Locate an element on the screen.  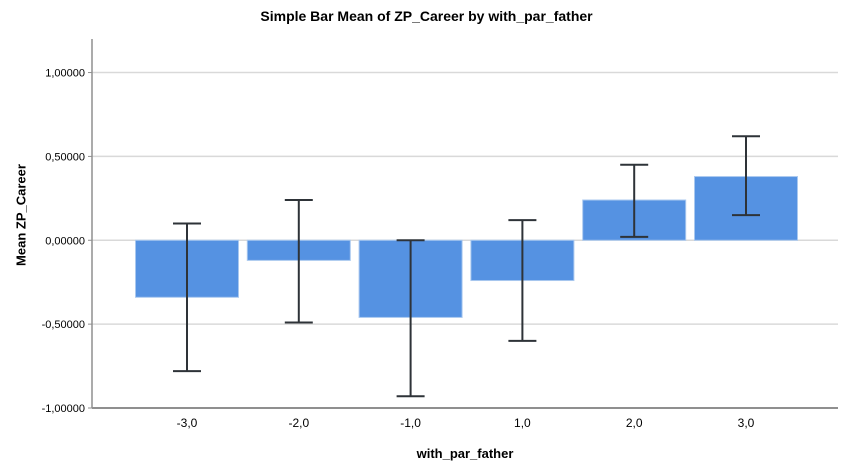
x-axis-title: with_par_father is located at coordinates (465, 453).